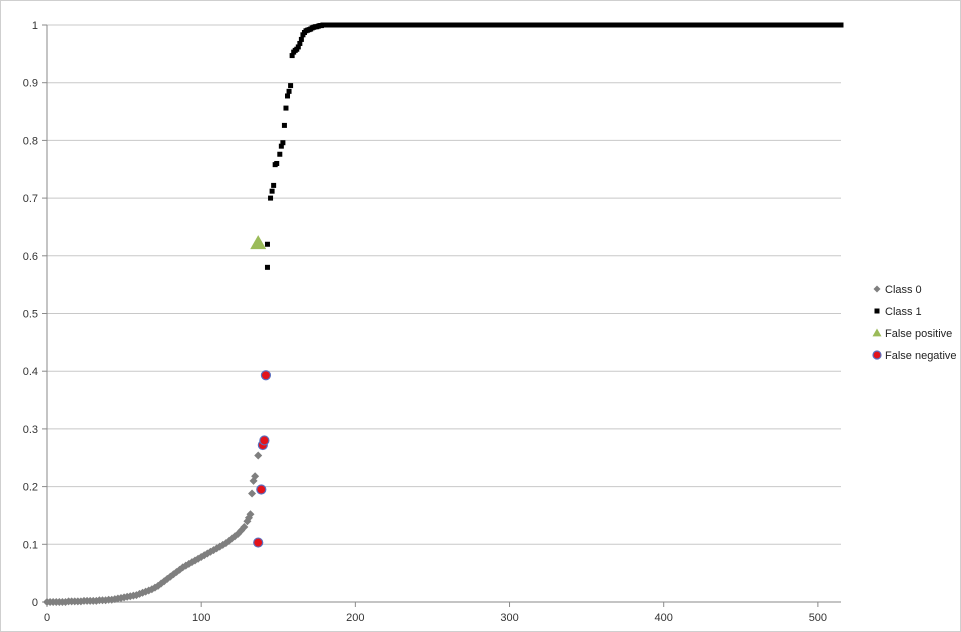 The image size is (961, 632). What do you see at coordinates (47, 618) in the screenshot?
I see `x-tick-label: 0` at bounding box center [47, 618].